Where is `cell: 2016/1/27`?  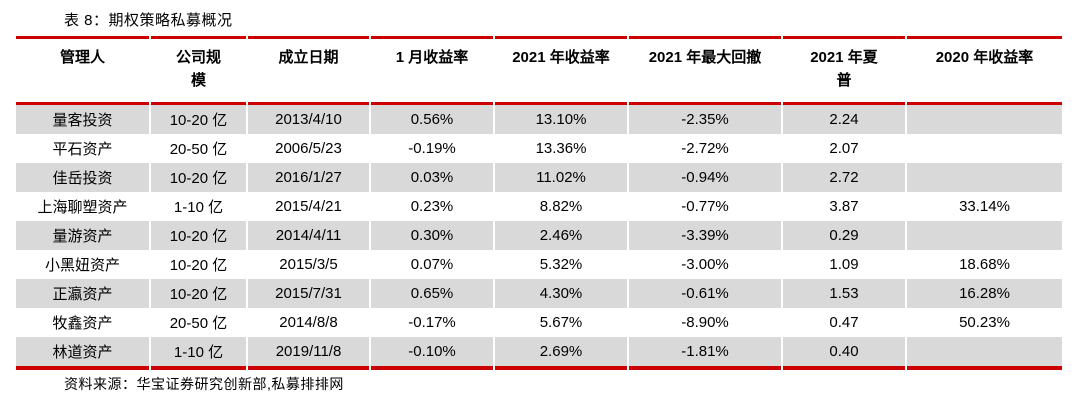 cell: 2016/1/27 is located at coordinates (308, 177).